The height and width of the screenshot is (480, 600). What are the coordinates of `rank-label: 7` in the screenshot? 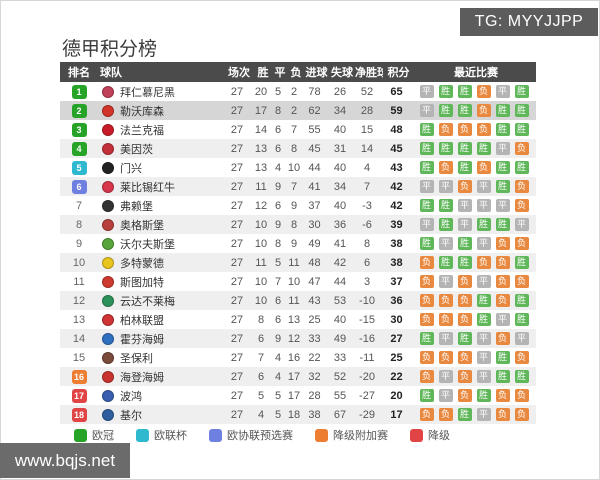 It's located at (79, 205).